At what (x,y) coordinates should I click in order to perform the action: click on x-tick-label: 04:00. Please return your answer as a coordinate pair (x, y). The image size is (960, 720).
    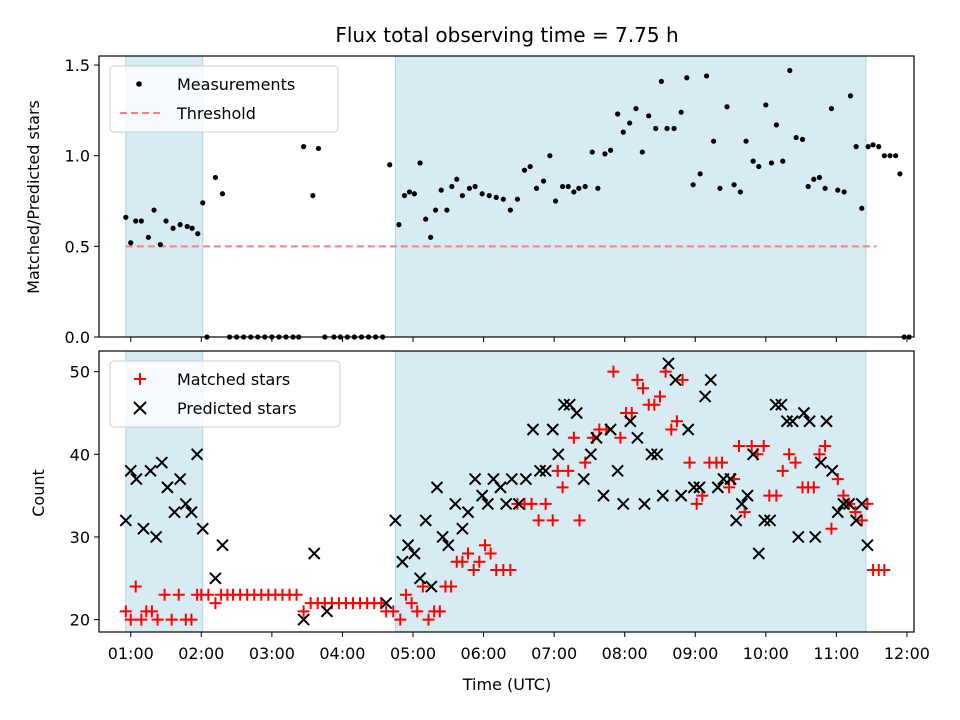
    Looking at the image, I should click on (342, 653).